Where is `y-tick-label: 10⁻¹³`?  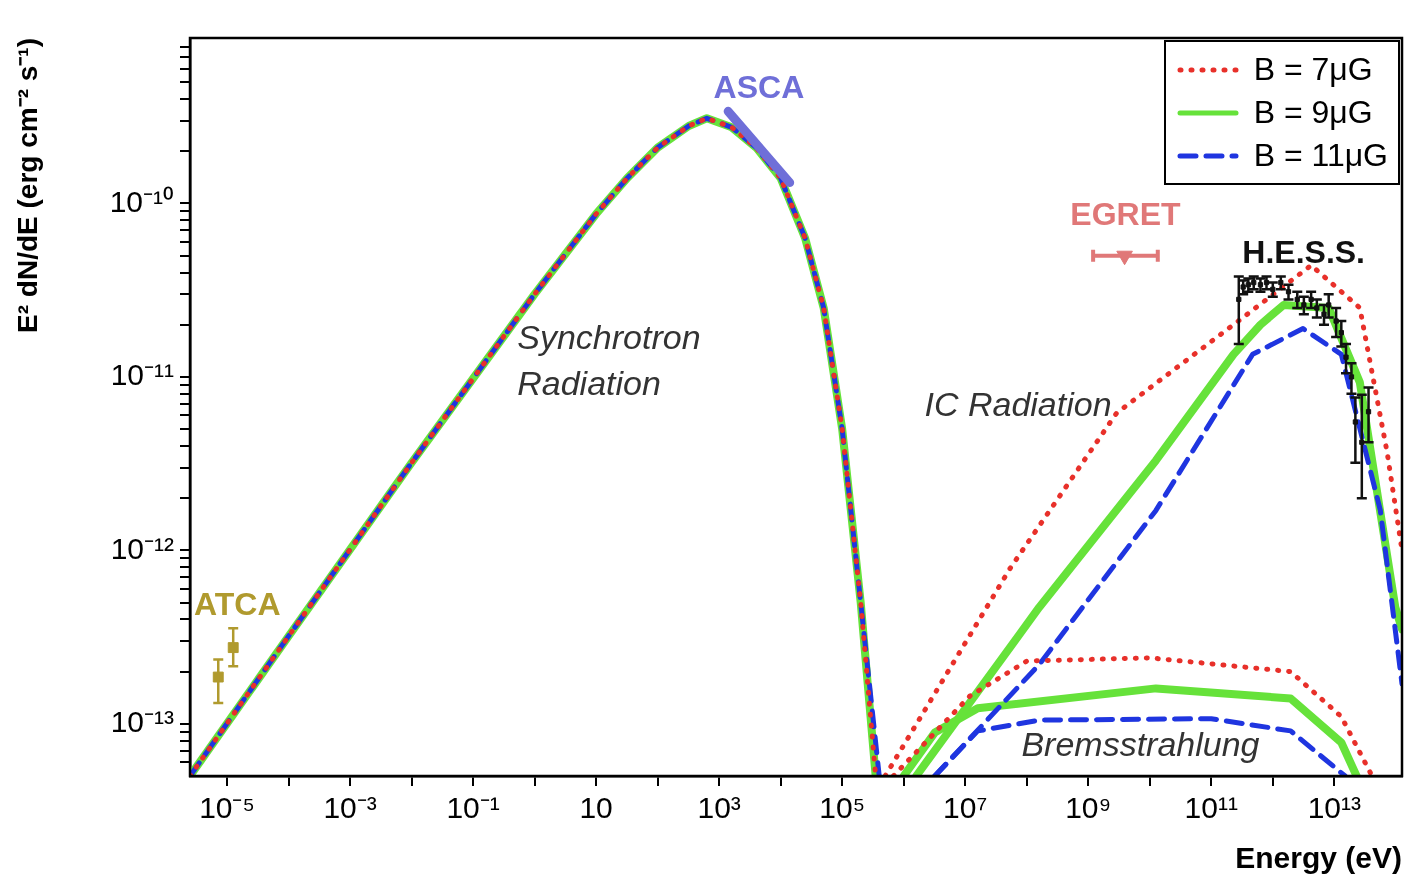
y-tick-label: 10⁻¹³ is located at coordinates (142, 722).